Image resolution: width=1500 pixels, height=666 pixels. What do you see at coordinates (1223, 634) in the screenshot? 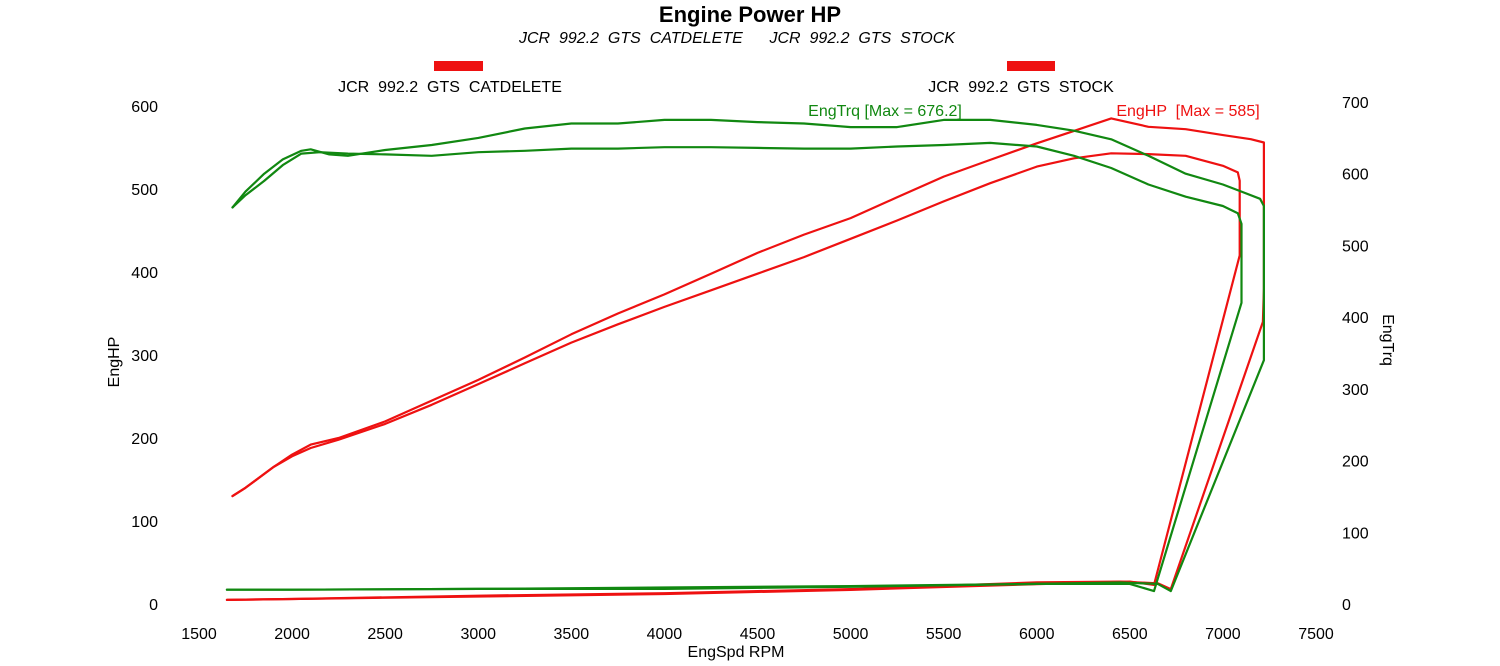
I see `x-tick-label: 7000` at bounding box center [1223, 634].